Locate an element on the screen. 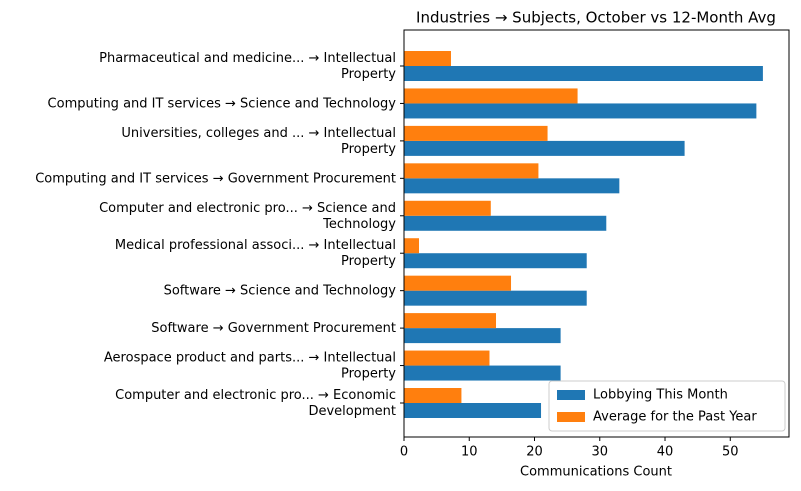  y-tick-label: Software → Science and Technology is located at coordinates (280, 290).